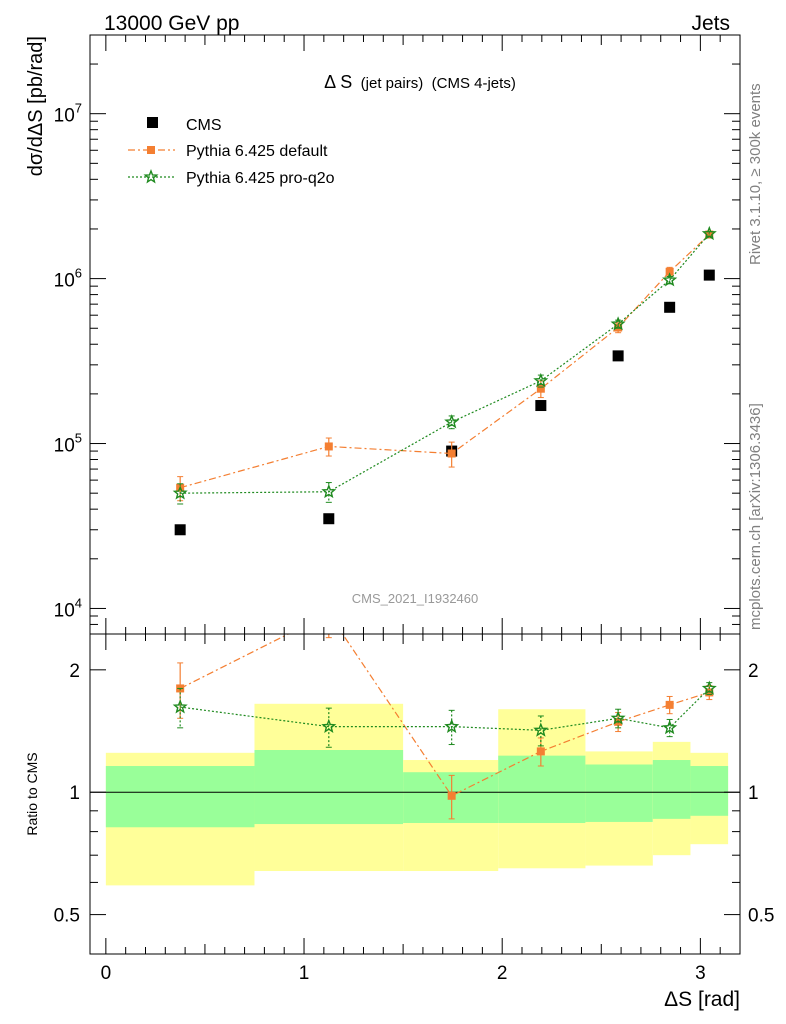  I want to click on legend-marker-cms, so click(152, 122).